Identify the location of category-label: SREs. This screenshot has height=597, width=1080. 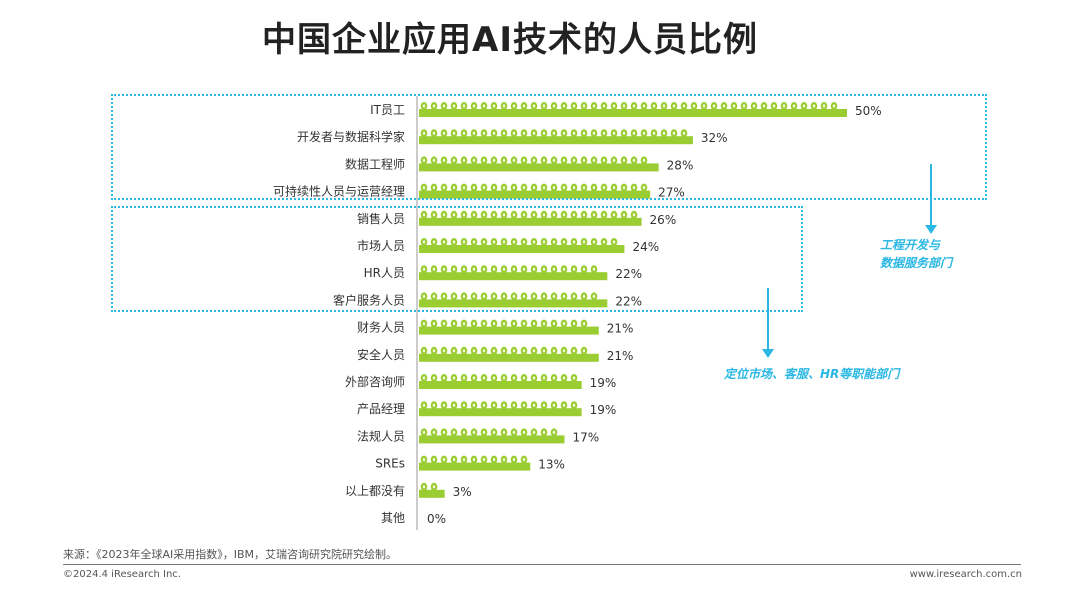
(390, 464).